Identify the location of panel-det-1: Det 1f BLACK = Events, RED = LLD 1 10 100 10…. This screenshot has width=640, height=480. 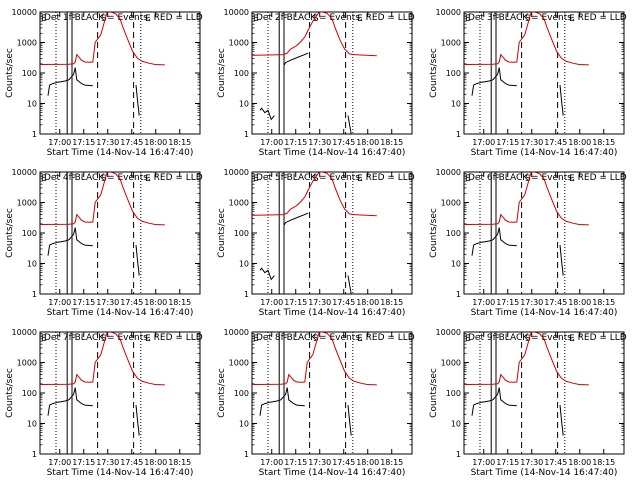
(104, 83).